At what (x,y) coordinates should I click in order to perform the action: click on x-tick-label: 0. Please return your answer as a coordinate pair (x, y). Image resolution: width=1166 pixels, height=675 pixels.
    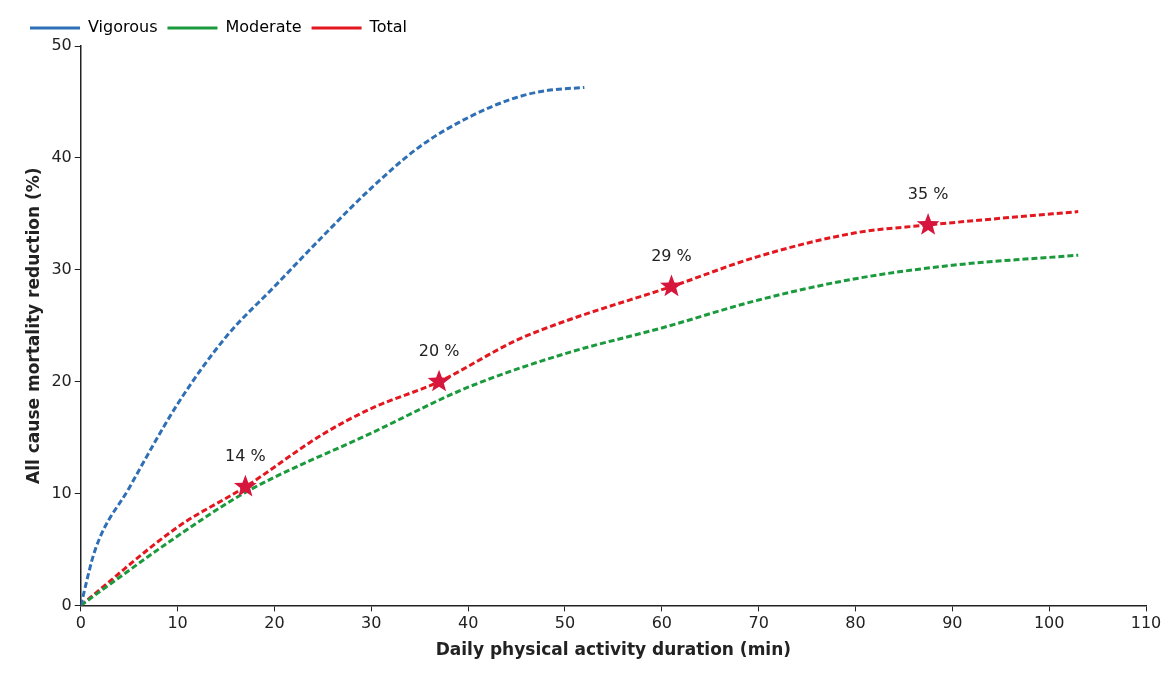
    Looking at the image, I should click on (80, 623).